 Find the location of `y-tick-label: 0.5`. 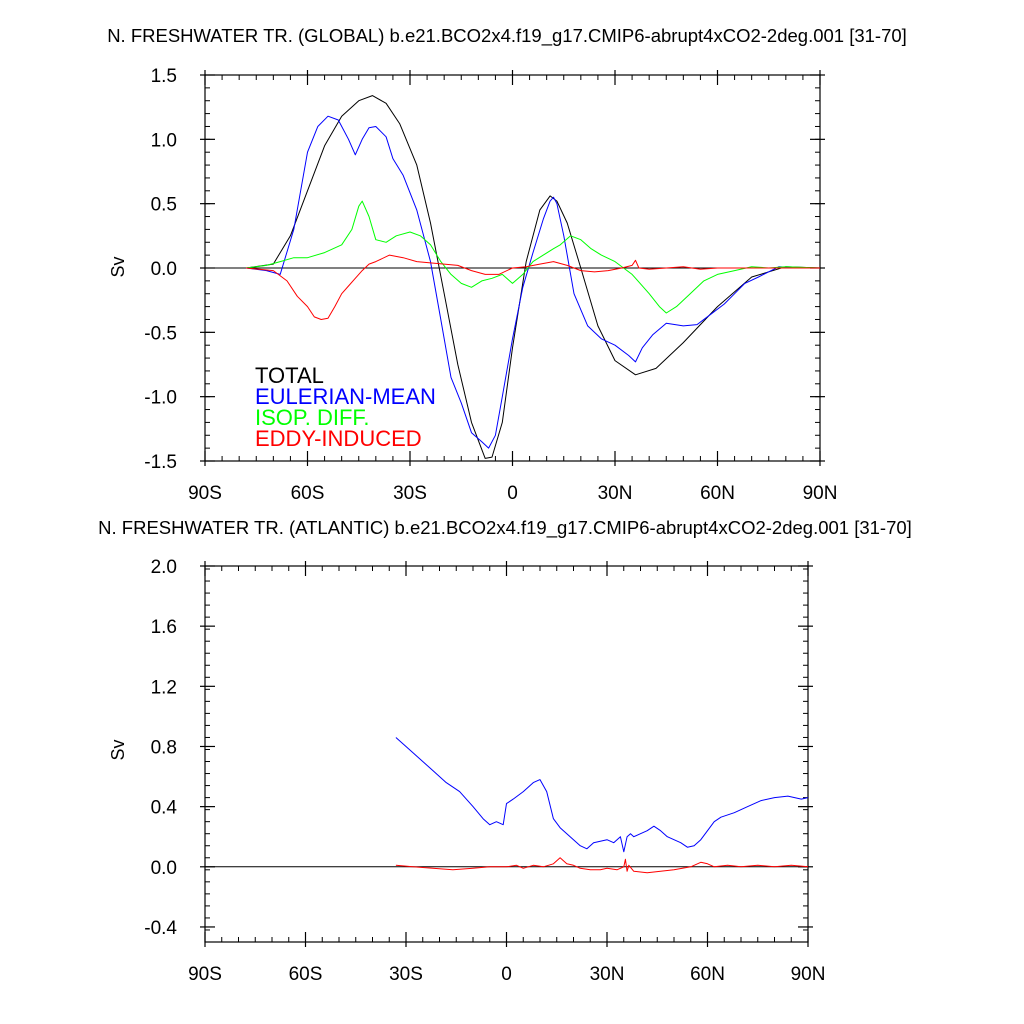

y-tick-label: 0.5 is located at coordinates (164, 205).